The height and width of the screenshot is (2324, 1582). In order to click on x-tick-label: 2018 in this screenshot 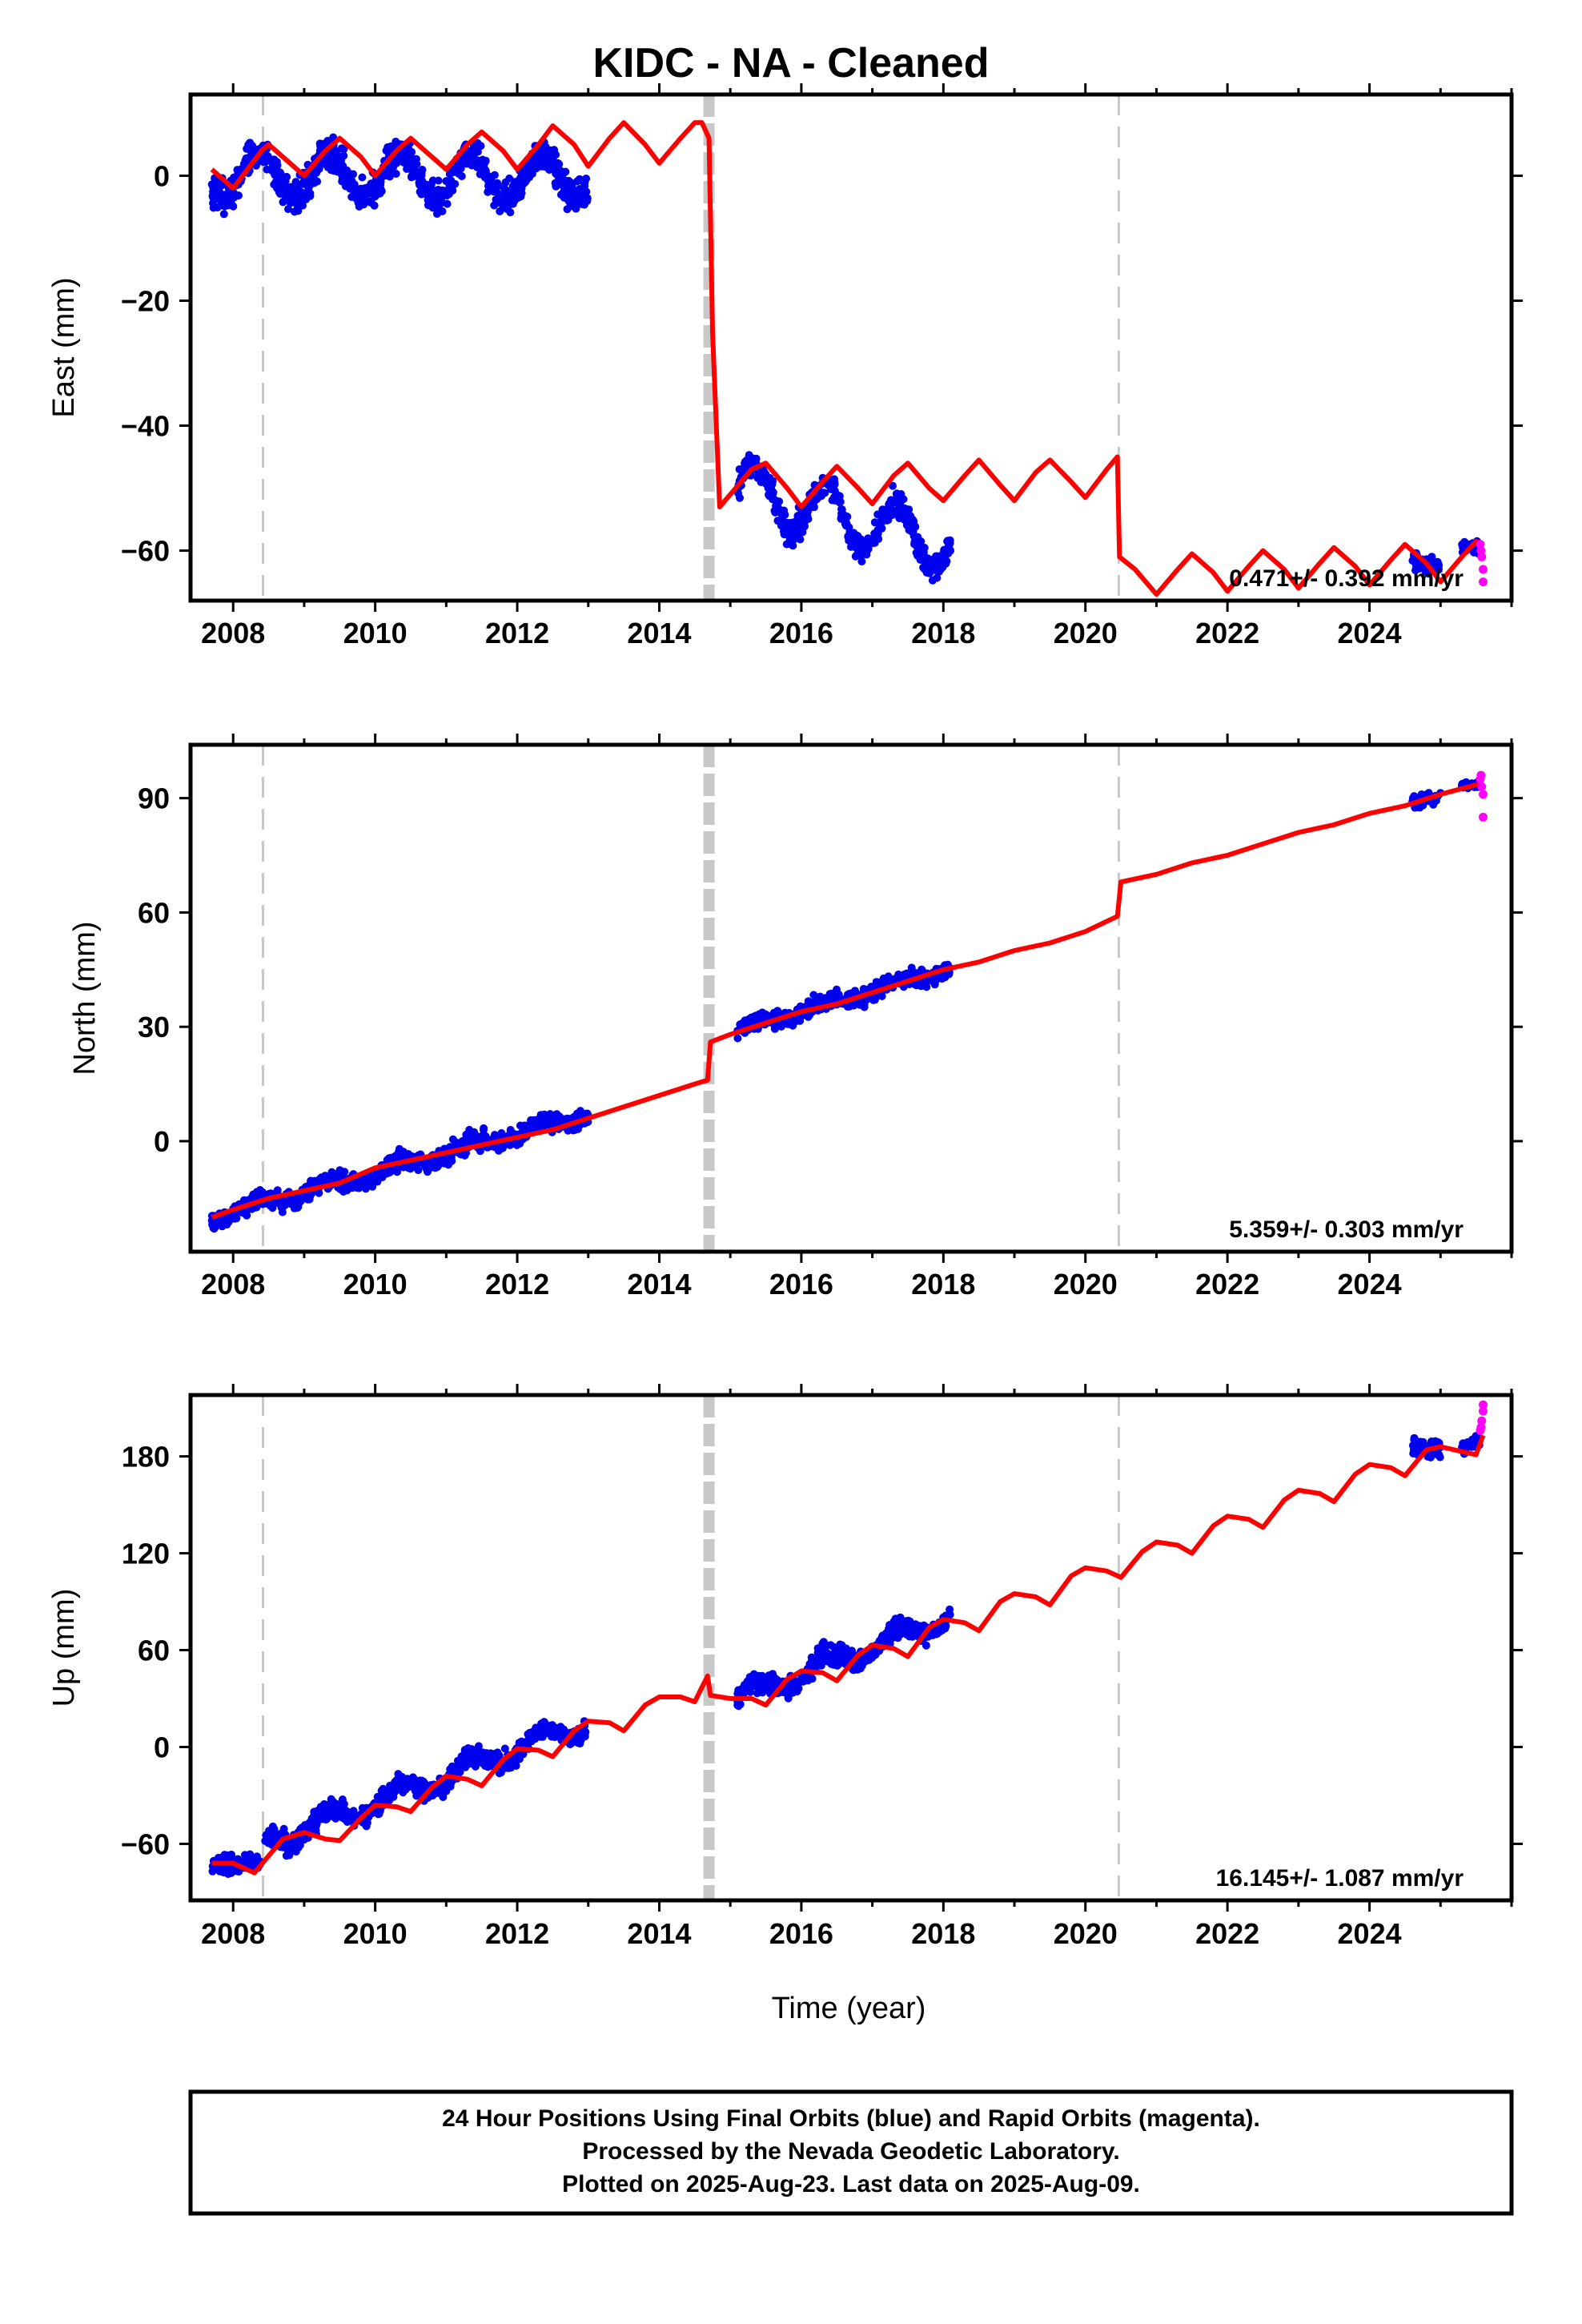, I will do `click(943, 1284)`.